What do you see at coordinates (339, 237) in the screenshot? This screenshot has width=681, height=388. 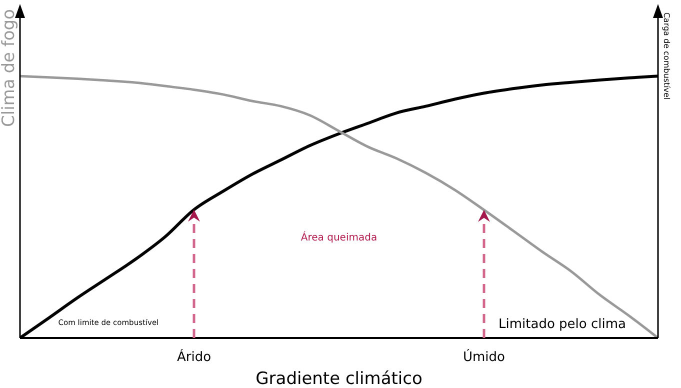 I see `annotation: Área queimada` at bounding box center [339, 237].